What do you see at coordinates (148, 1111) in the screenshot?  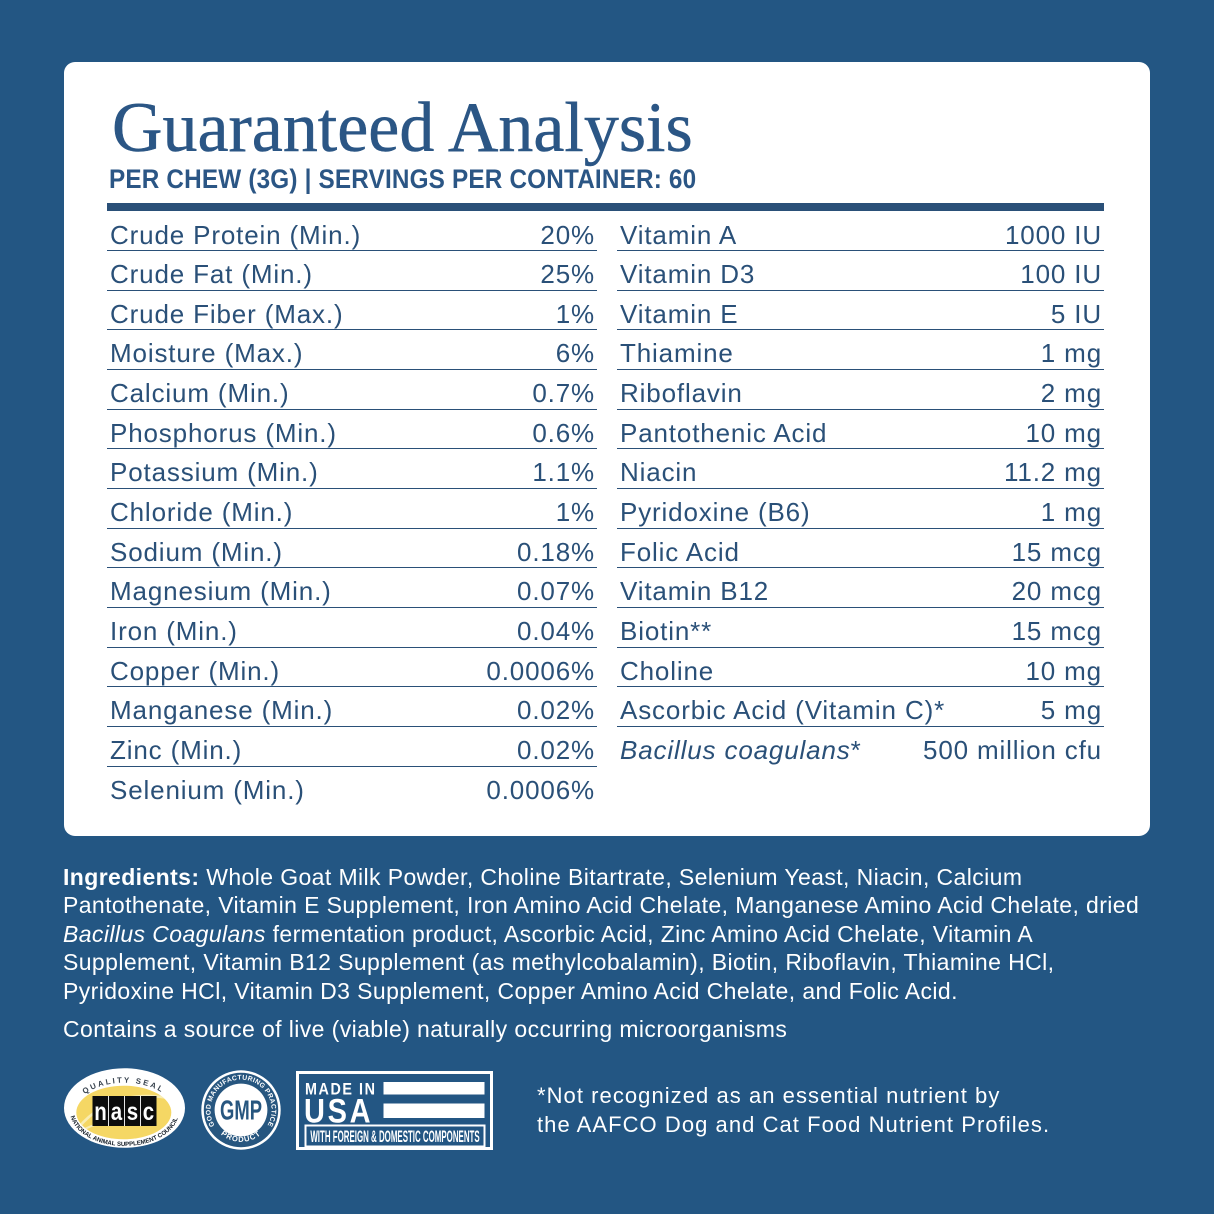 I see `svg-text: c` at bounding box center [148, 1111].